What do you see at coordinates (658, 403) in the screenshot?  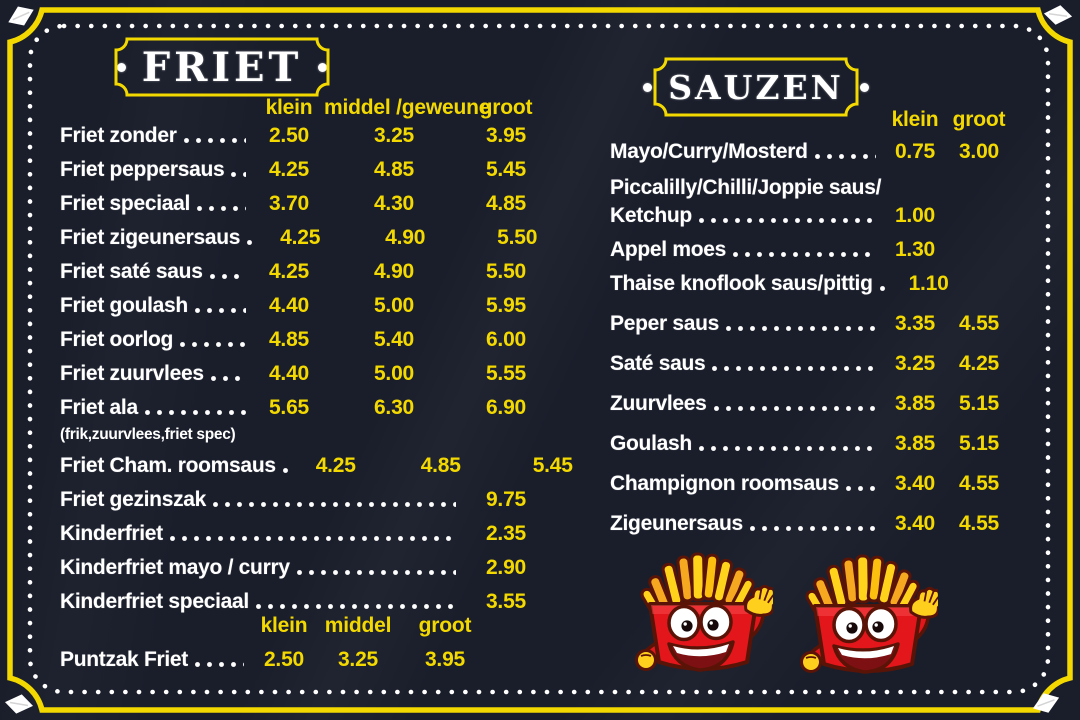 I see `item-label: Zuurvlees` at bounding box center [658, 403].